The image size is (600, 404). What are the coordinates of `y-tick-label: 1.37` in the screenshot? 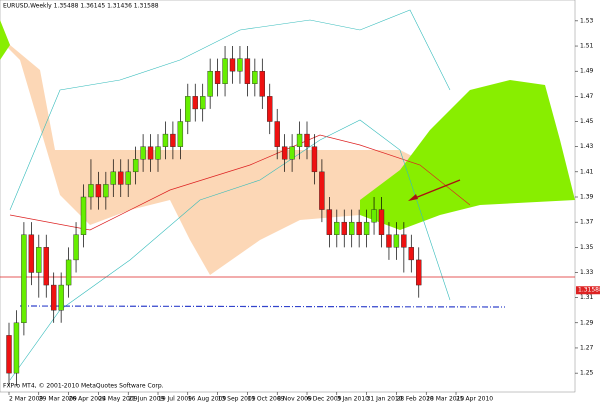 It's located at (587, 222).